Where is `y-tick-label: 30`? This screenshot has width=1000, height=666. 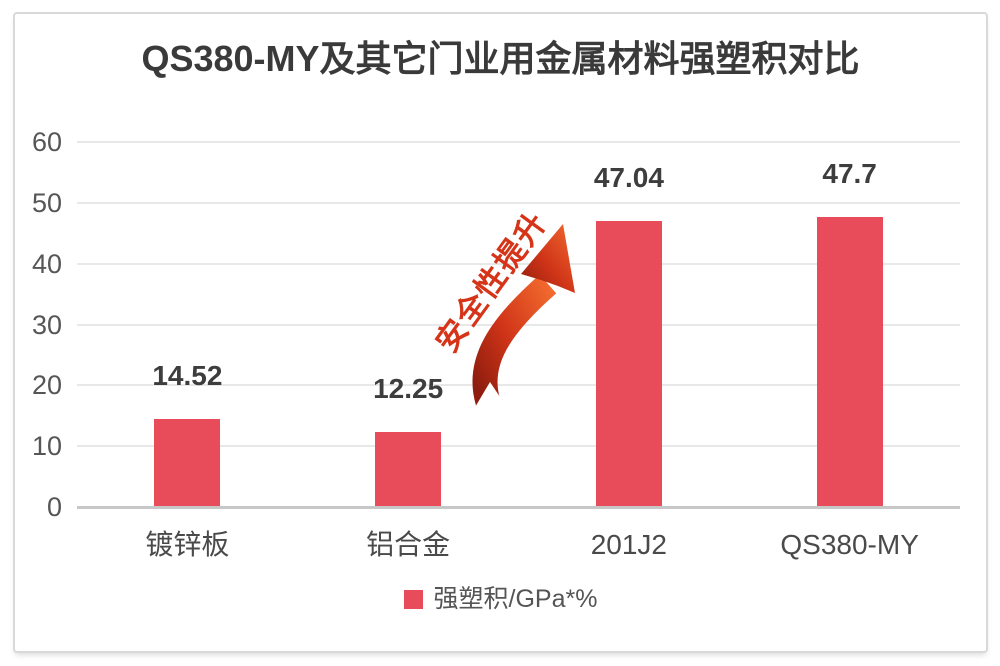
y-tick-label: 30 is located at coordinates (46, 324).